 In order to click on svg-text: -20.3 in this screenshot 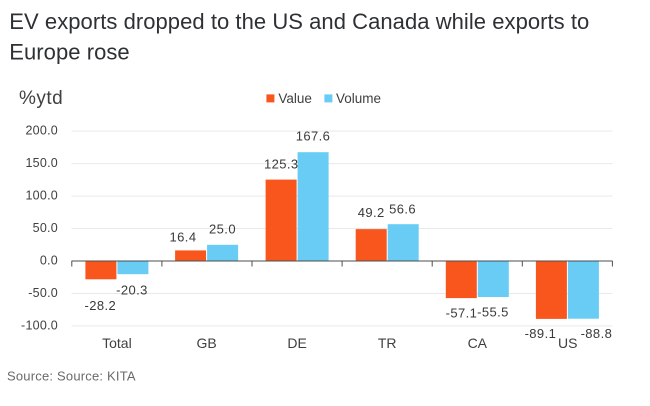, I will do `click(132, 290)`.